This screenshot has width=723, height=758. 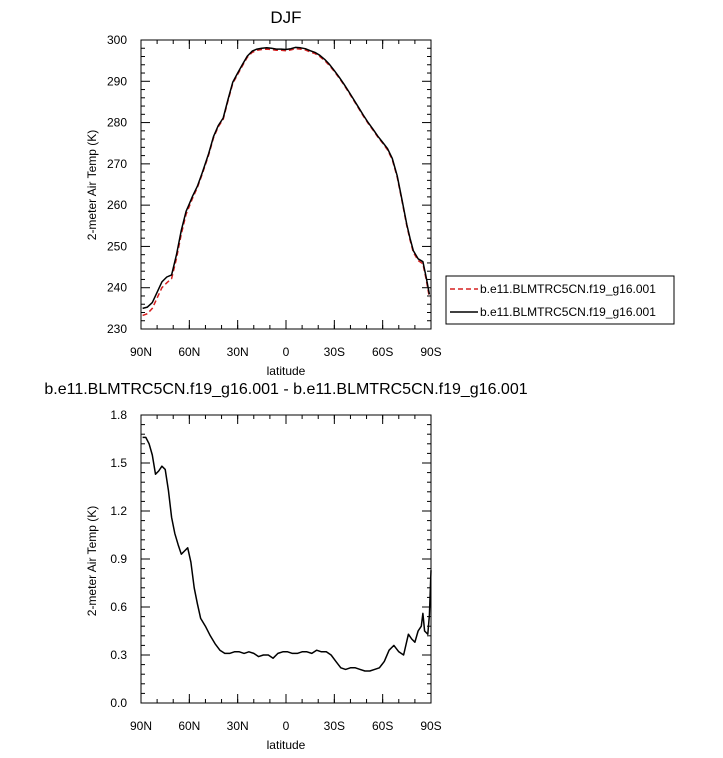 What do you see at coordinates (117, 246) in the screenshot?
I see `y-tick-label: 250` at bounding box center [117, 246].